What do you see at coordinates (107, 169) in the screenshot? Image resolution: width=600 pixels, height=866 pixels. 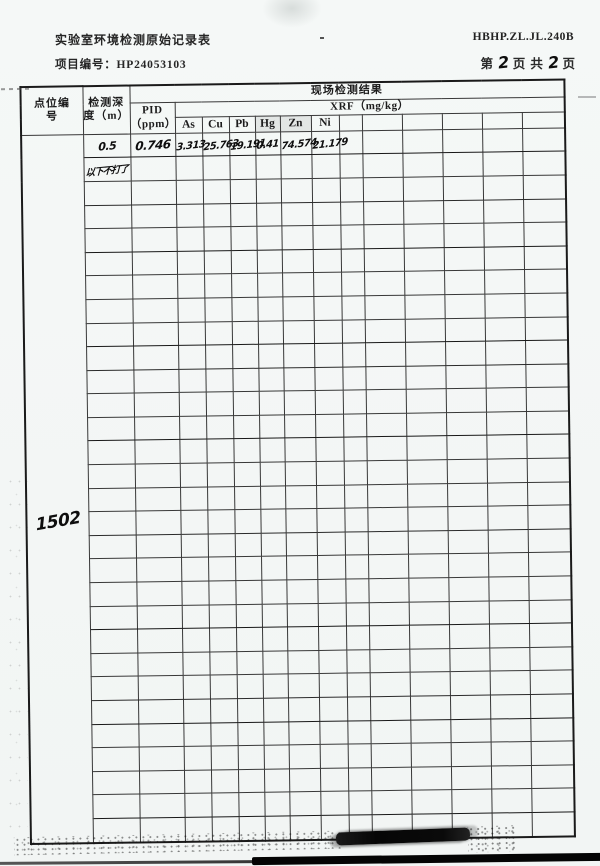 I see `grid-cell-depth: 以下不打了` at bounding box center [107, 169].